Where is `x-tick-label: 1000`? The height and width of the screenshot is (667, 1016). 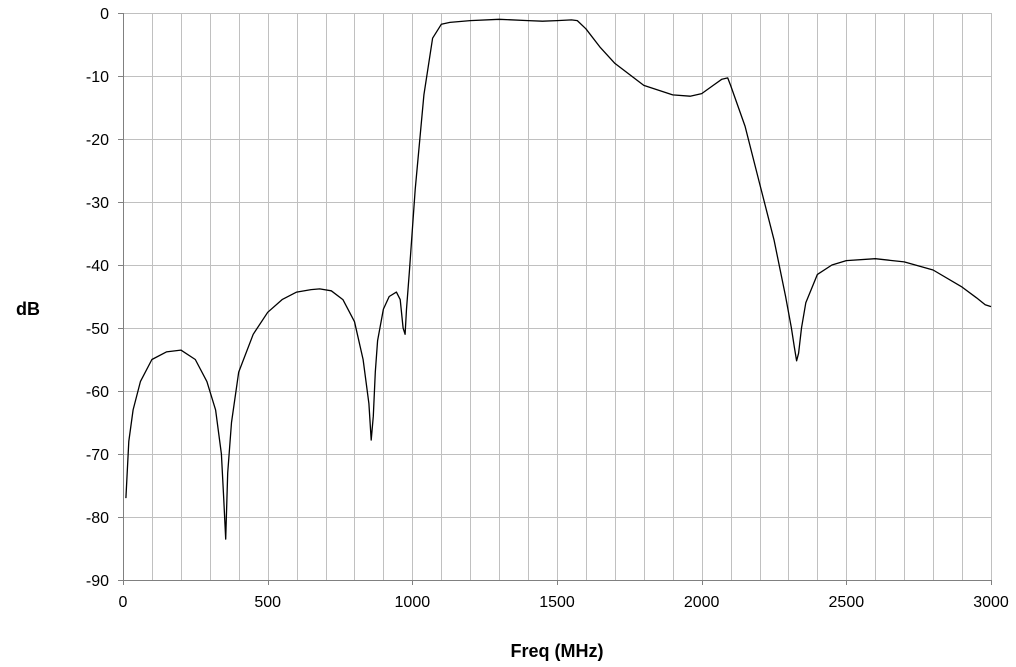 x-tick-label: 1000 is located at coordinates (413, 602).